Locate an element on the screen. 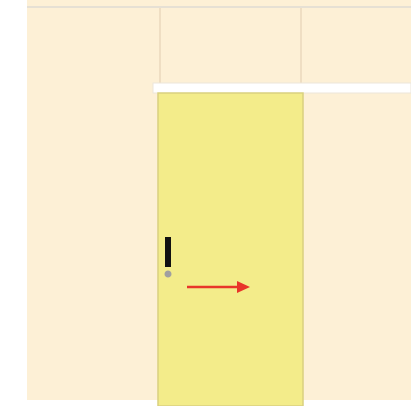 This screenshot has width=411, height=406. door-handle is located at coordinates (168, 252).